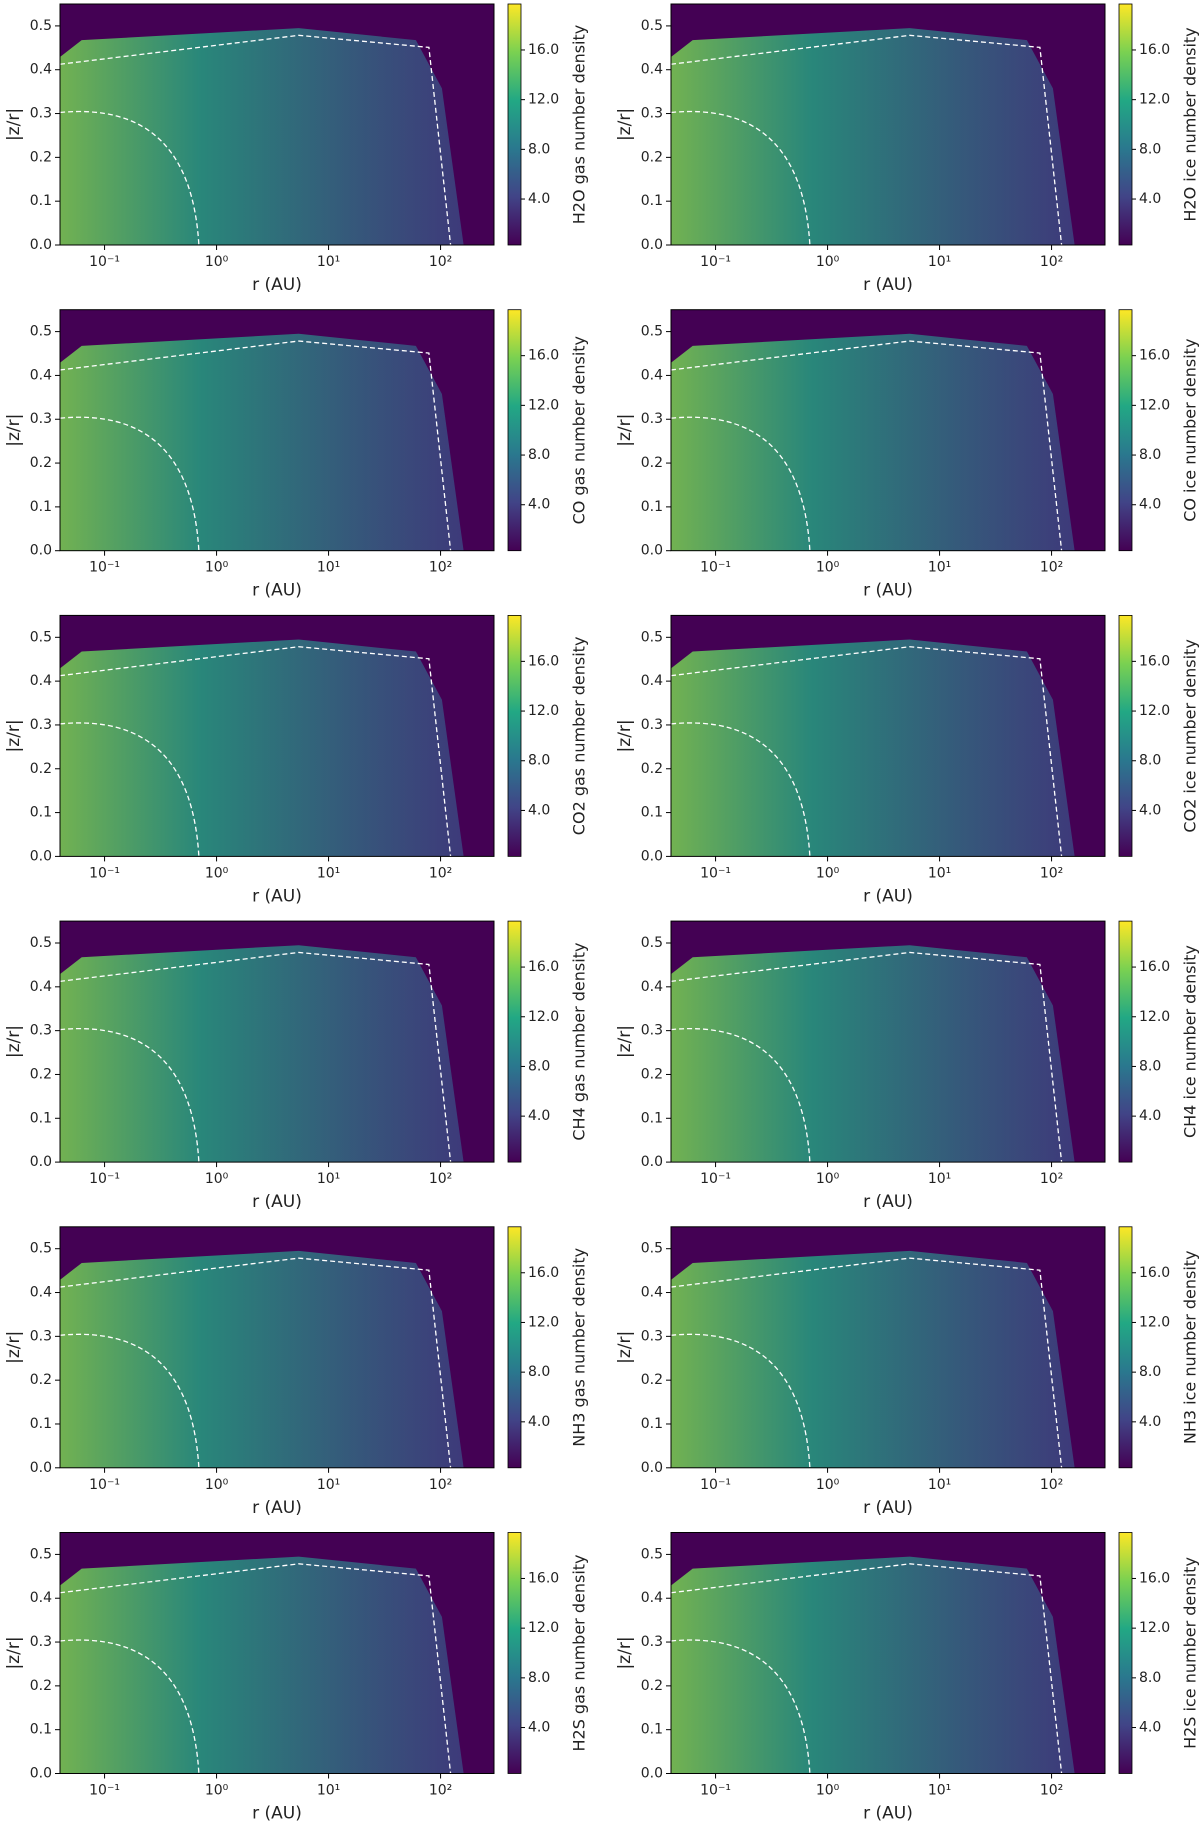 Image resolution: width=1200 pixels, height=1825 pixels. Describe the element at coordinates (625, 1347) in the screenshot. I see `y-axis-label: |z/r|` at that location.